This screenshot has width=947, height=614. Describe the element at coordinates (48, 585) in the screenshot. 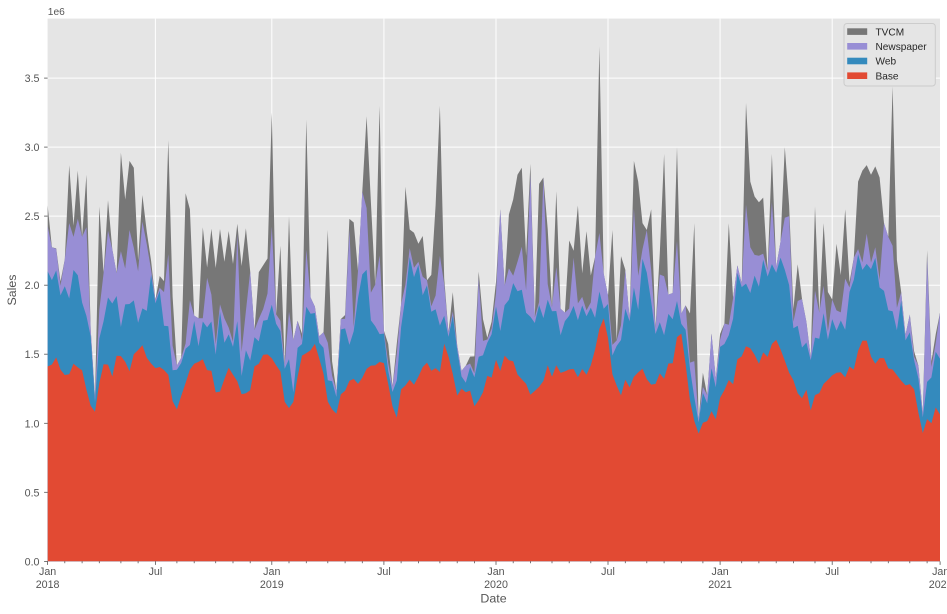

I see `svg-text: 2018` at that location.